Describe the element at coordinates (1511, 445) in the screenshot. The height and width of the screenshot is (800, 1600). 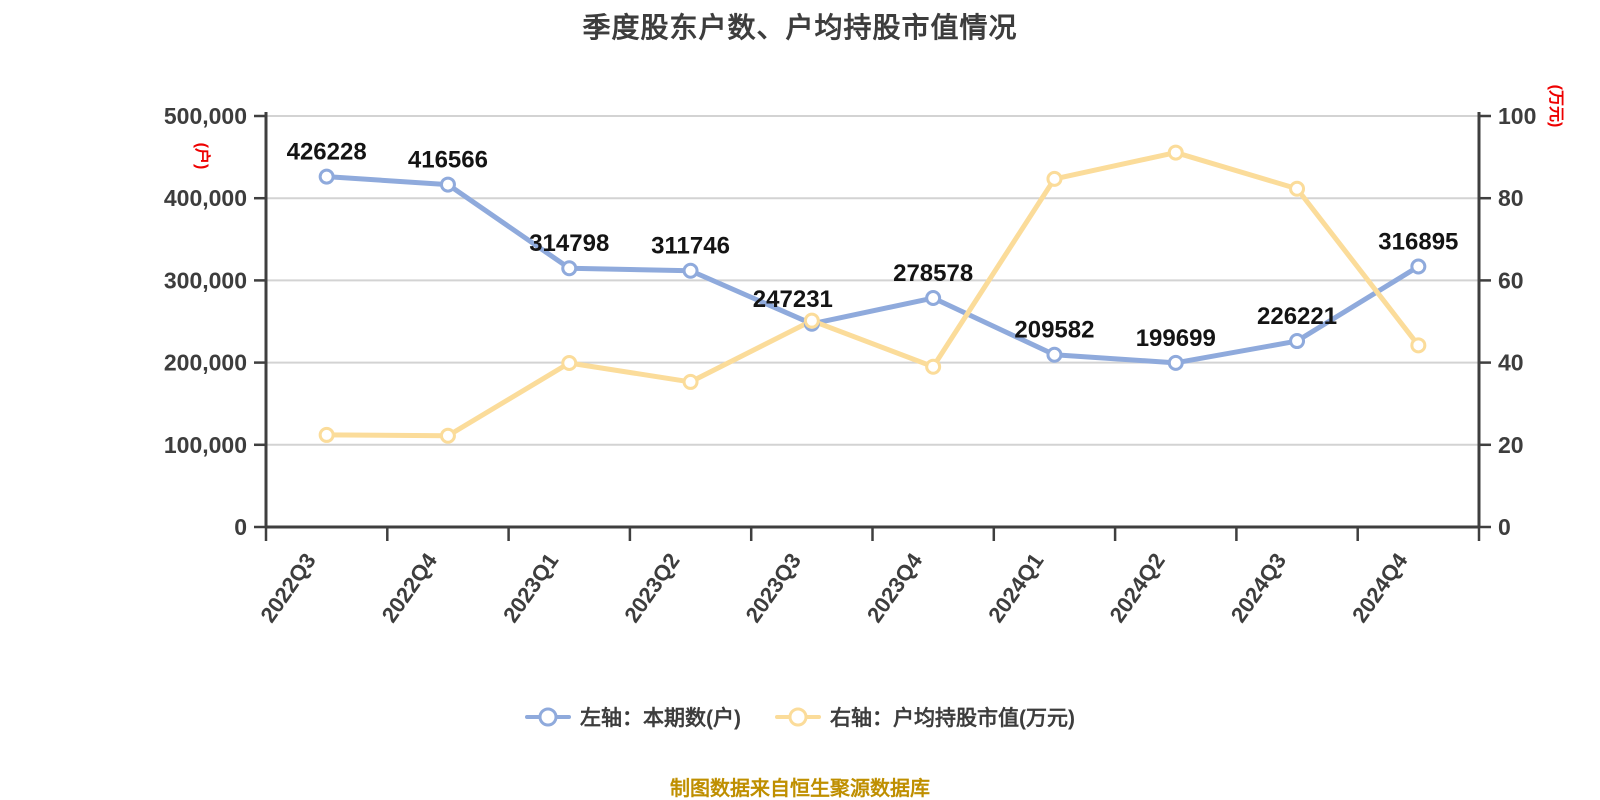
I see `right-axis-tick-label: 20` at that location.